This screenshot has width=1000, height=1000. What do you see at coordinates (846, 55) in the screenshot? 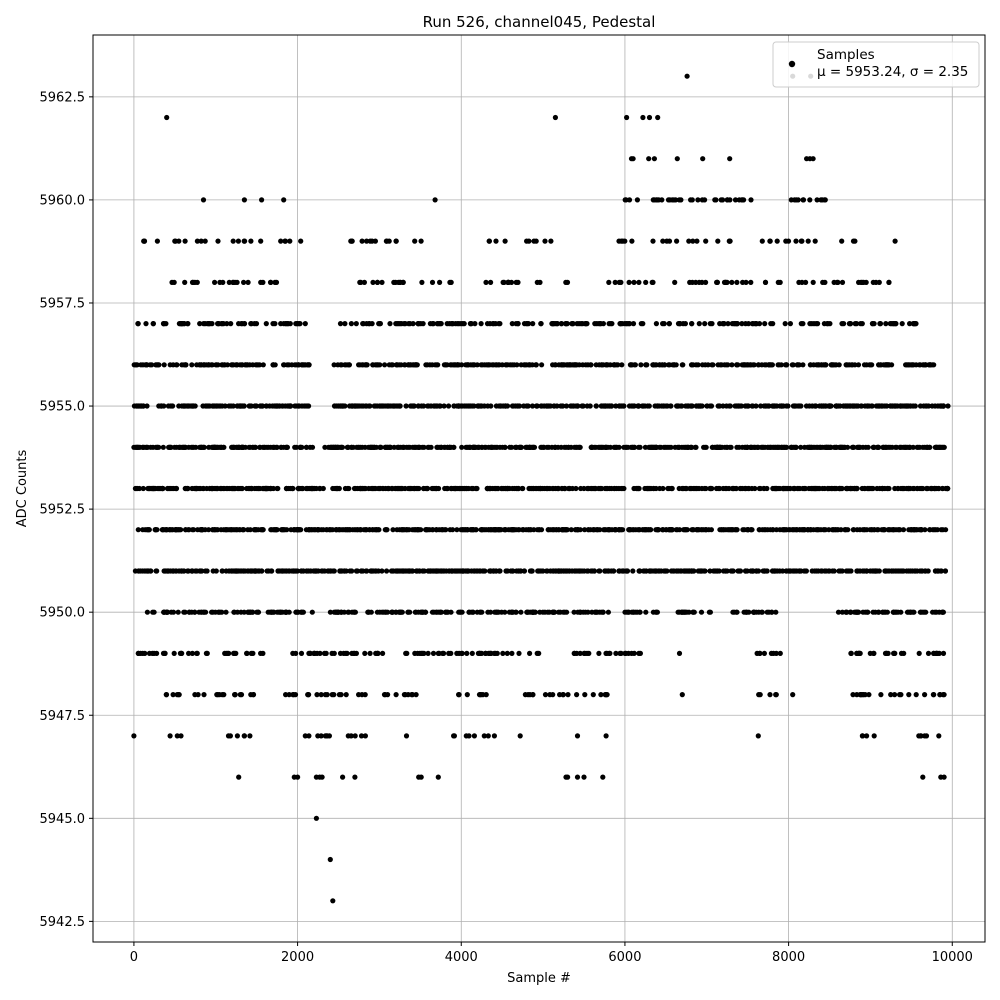
I see `legend-series-label: Samples` at bounding box center [846, 55].